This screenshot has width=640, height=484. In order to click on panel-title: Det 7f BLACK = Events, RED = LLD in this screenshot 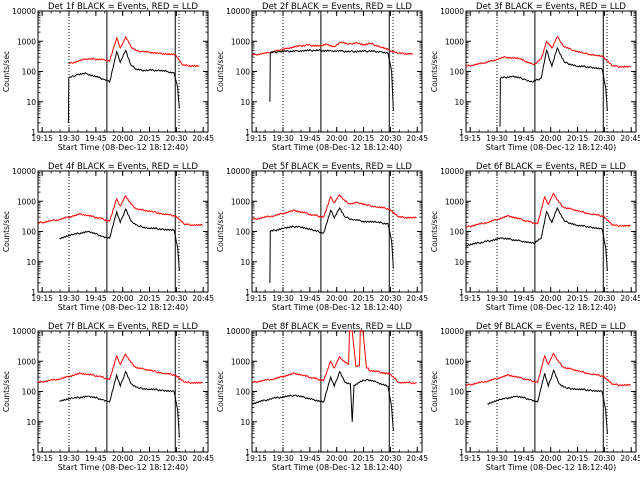, I will do `click(123, 327)`.